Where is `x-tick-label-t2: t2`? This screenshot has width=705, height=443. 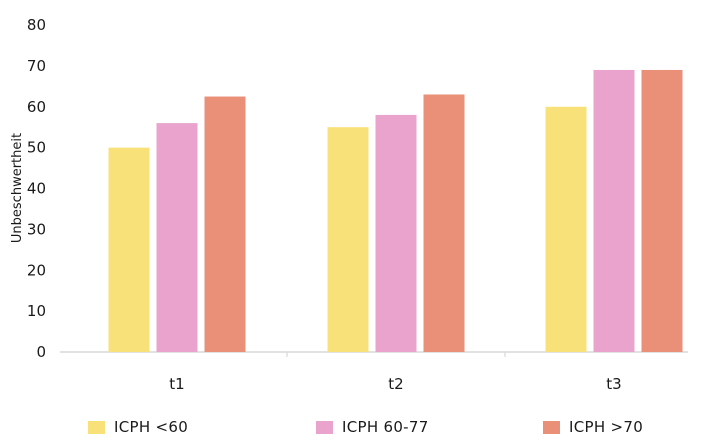
x-tick-label-t2: t2 is located at coordinates (395, 384).